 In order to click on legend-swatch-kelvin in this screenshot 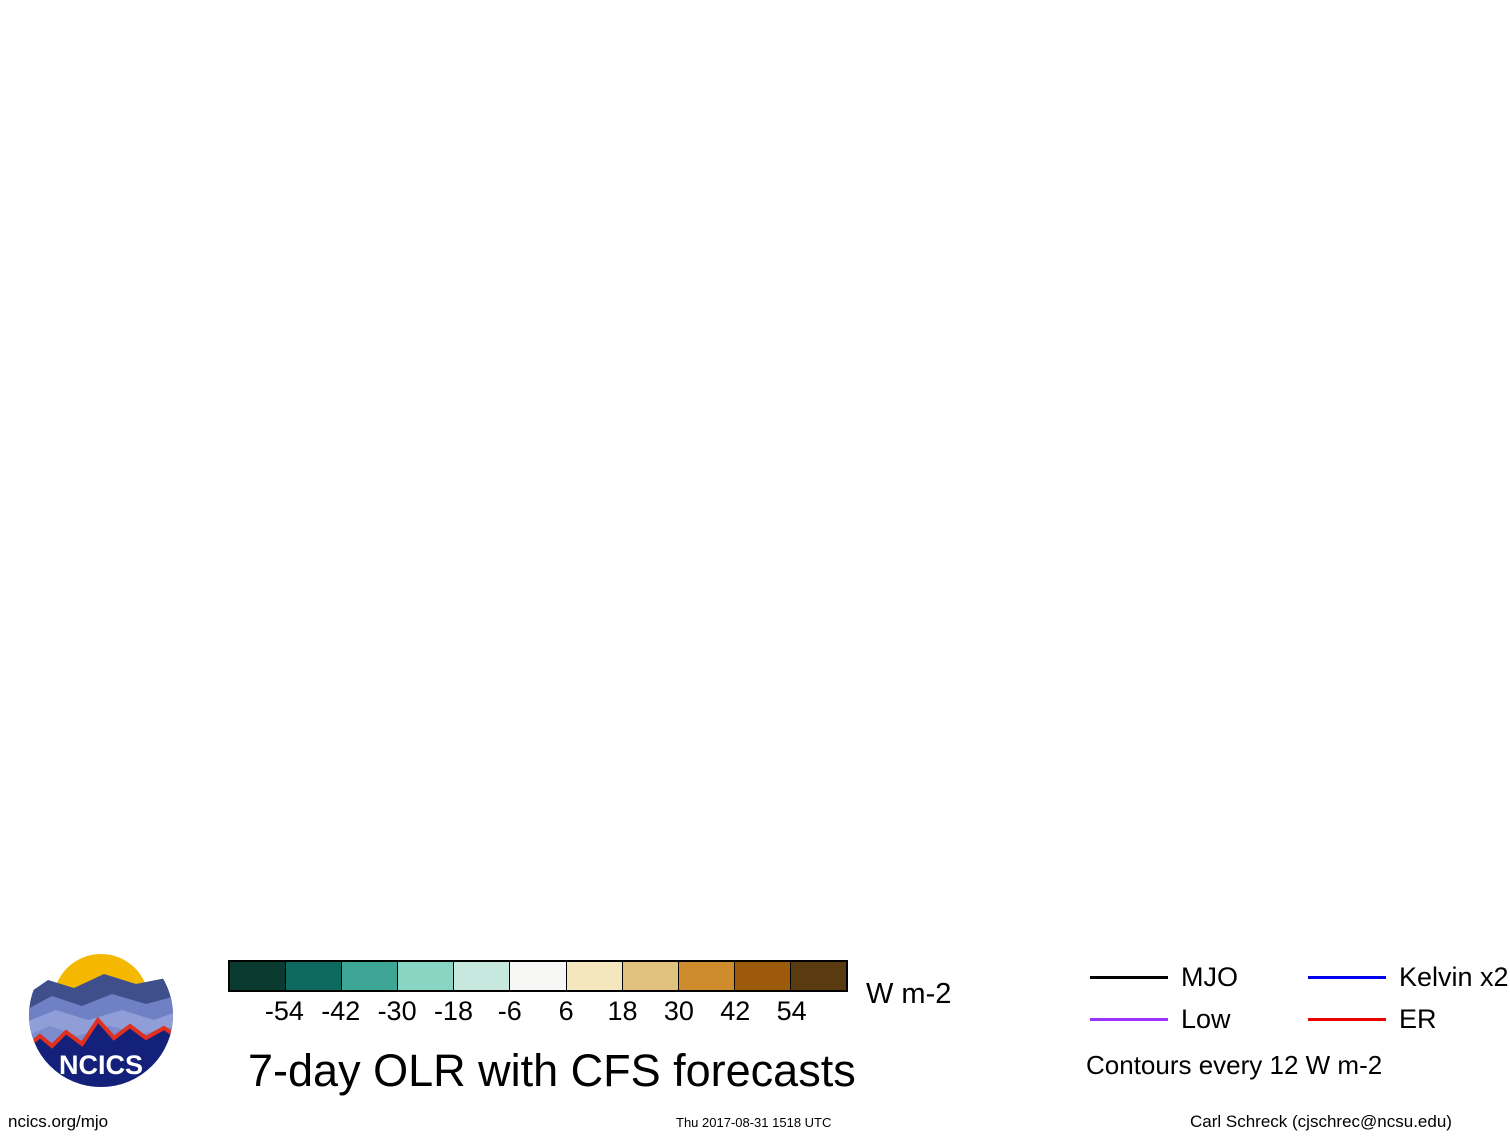, I will do `click(1347, 977)`.